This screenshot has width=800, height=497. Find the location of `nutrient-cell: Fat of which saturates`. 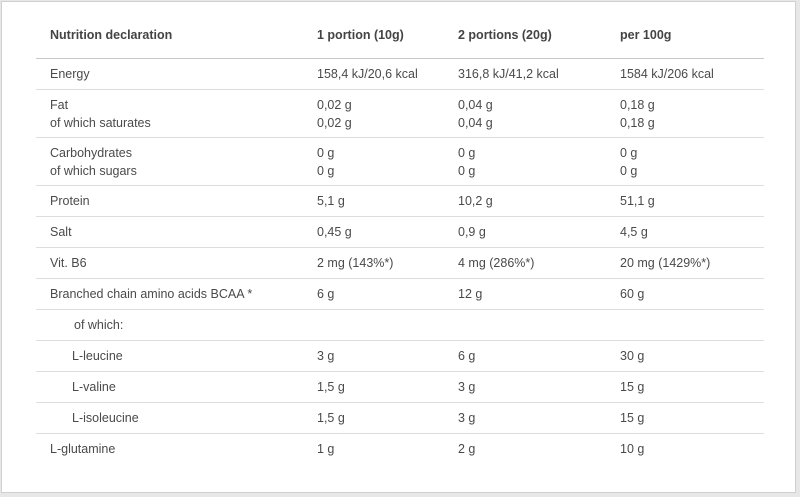

nutrient-cell: Fat of which saturates is located at coordinates (169, 113).